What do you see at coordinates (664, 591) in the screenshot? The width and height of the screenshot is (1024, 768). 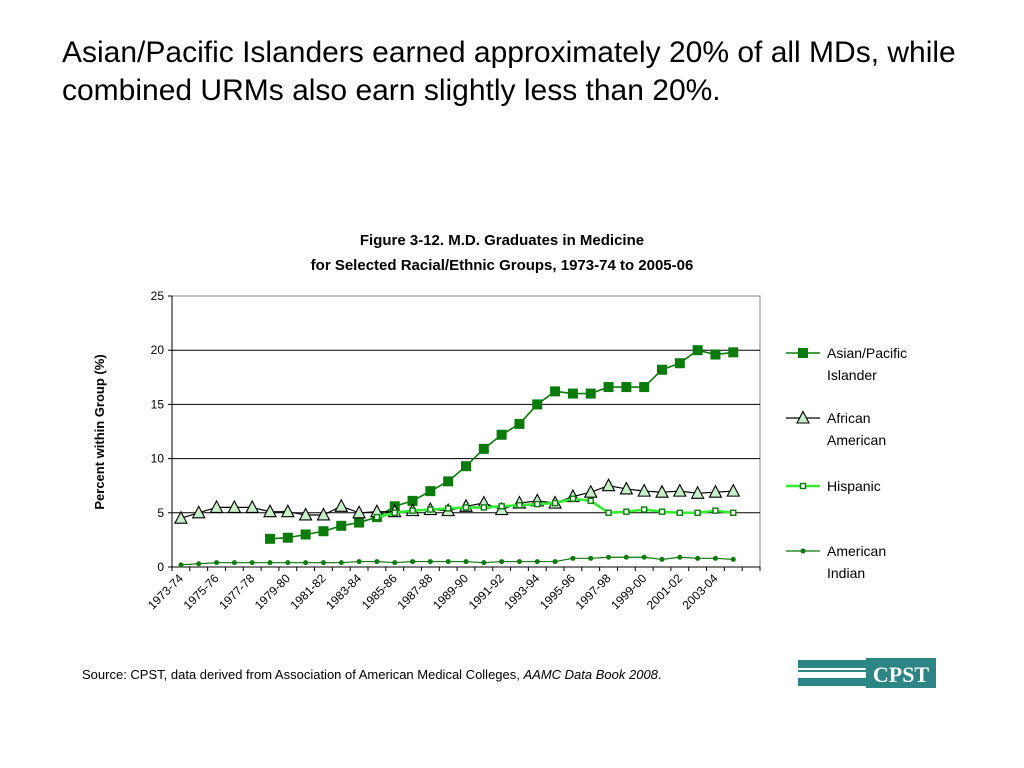 I see `x-tick-label: 2001-02` at bounding box center [664, 591].